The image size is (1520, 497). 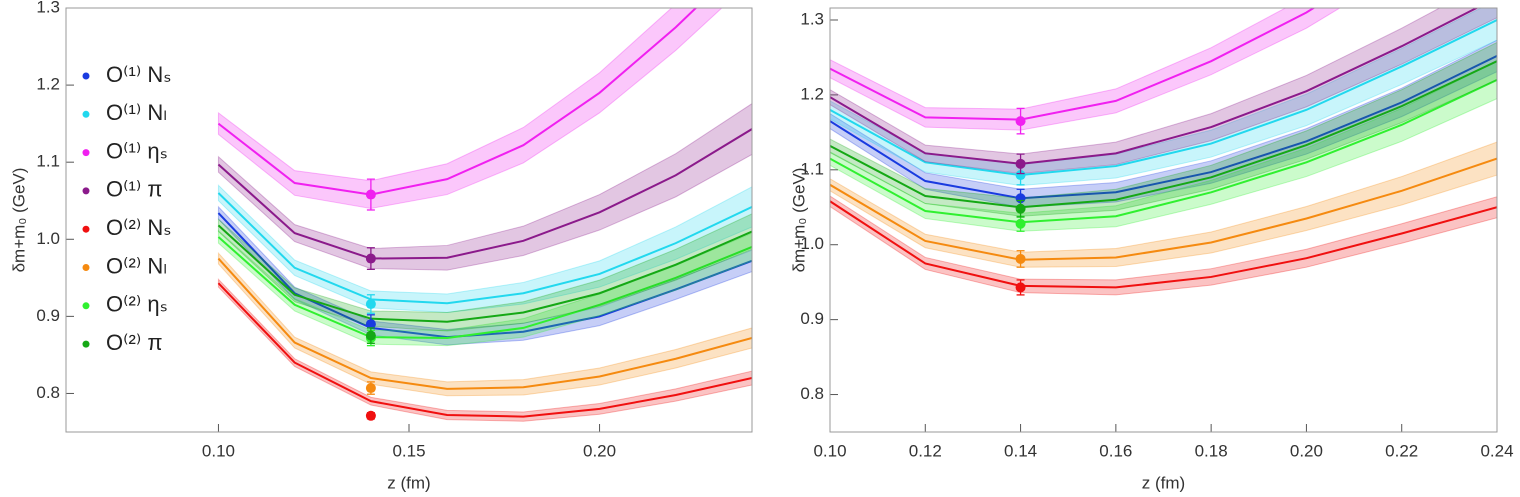 I want to click on x-tick-label: 0.14, so click(x=1020, y=450).